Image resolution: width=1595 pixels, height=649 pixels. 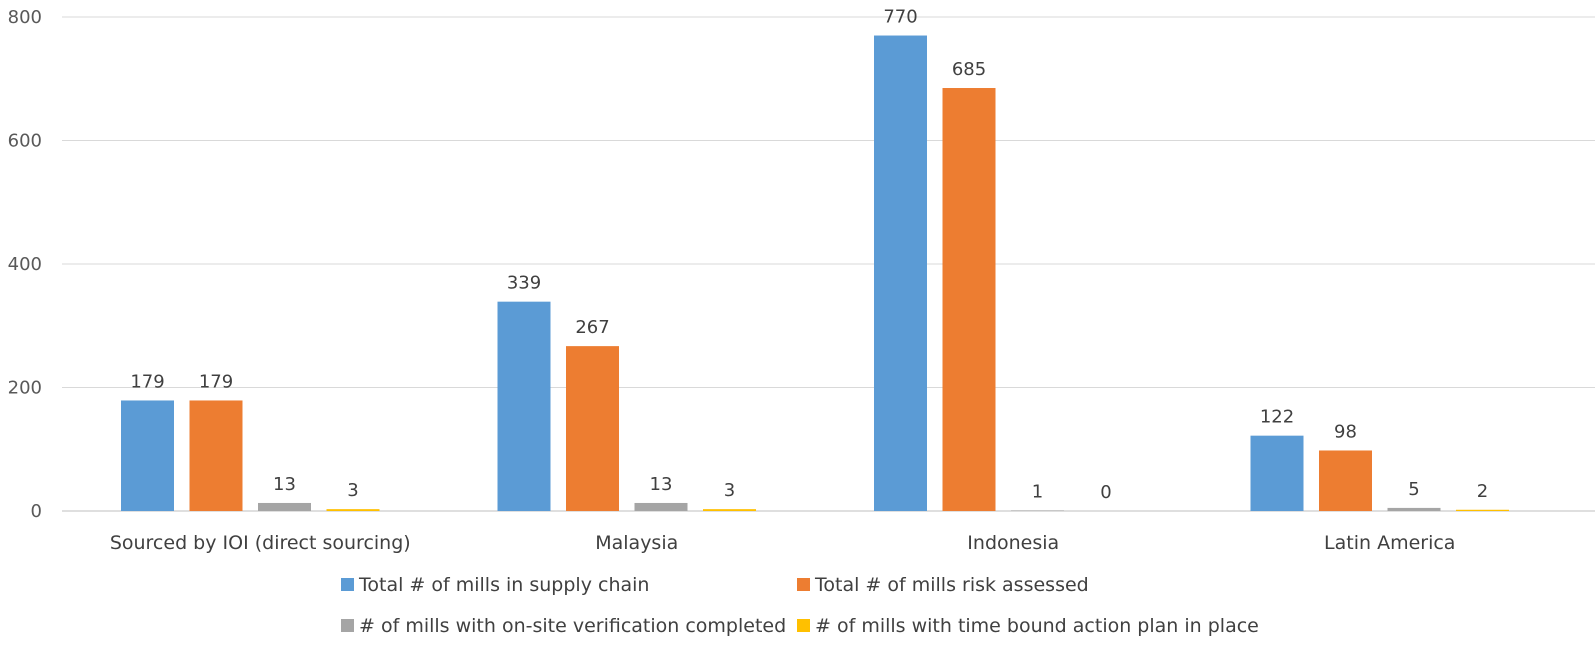 What do you see at coordinates (951, 585) in the screenshot?
I see `legend-label: Total # of mills risk assessed` at bounding box center [951, 585].